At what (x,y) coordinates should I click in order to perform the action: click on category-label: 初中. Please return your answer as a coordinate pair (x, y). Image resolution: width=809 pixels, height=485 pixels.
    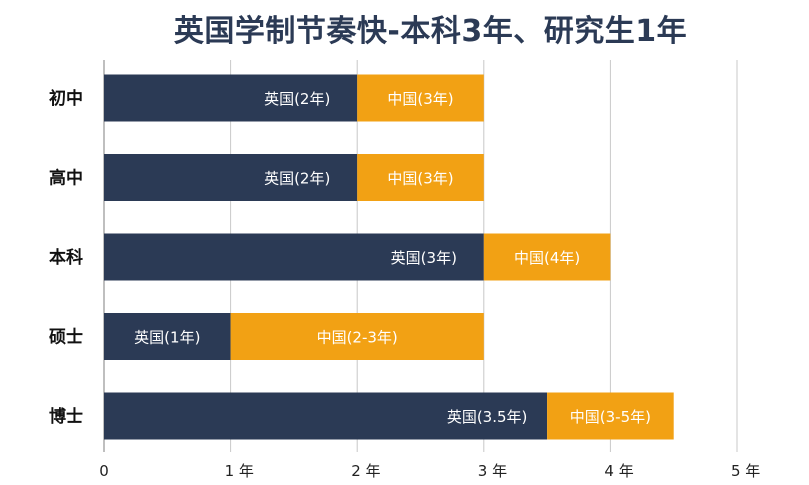
    Looking at the image, I should click on (66, 98).